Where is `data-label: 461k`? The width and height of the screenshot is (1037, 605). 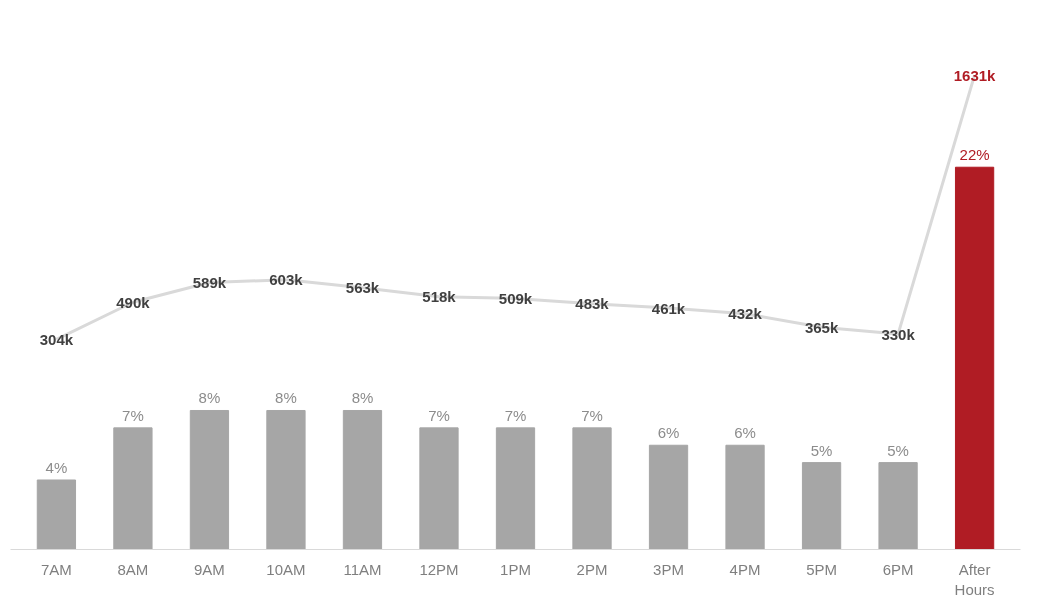
data-label: 461k is located at coordinates (668, 308).